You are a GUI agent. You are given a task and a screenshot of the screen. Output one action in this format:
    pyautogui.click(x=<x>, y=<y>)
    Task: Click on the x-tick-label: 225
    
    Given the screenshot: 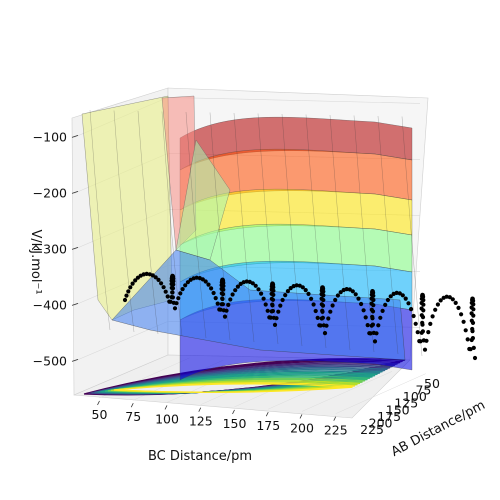 What is the action you would take?
    pyautogui.click(x=336, y=430)
    